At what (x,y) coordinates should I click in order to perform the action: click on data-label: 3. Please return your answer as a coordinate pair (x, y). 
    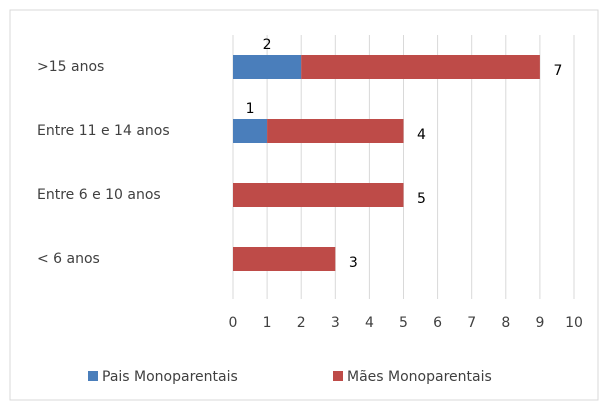
    Looking at the image, I should click on (353, 263).